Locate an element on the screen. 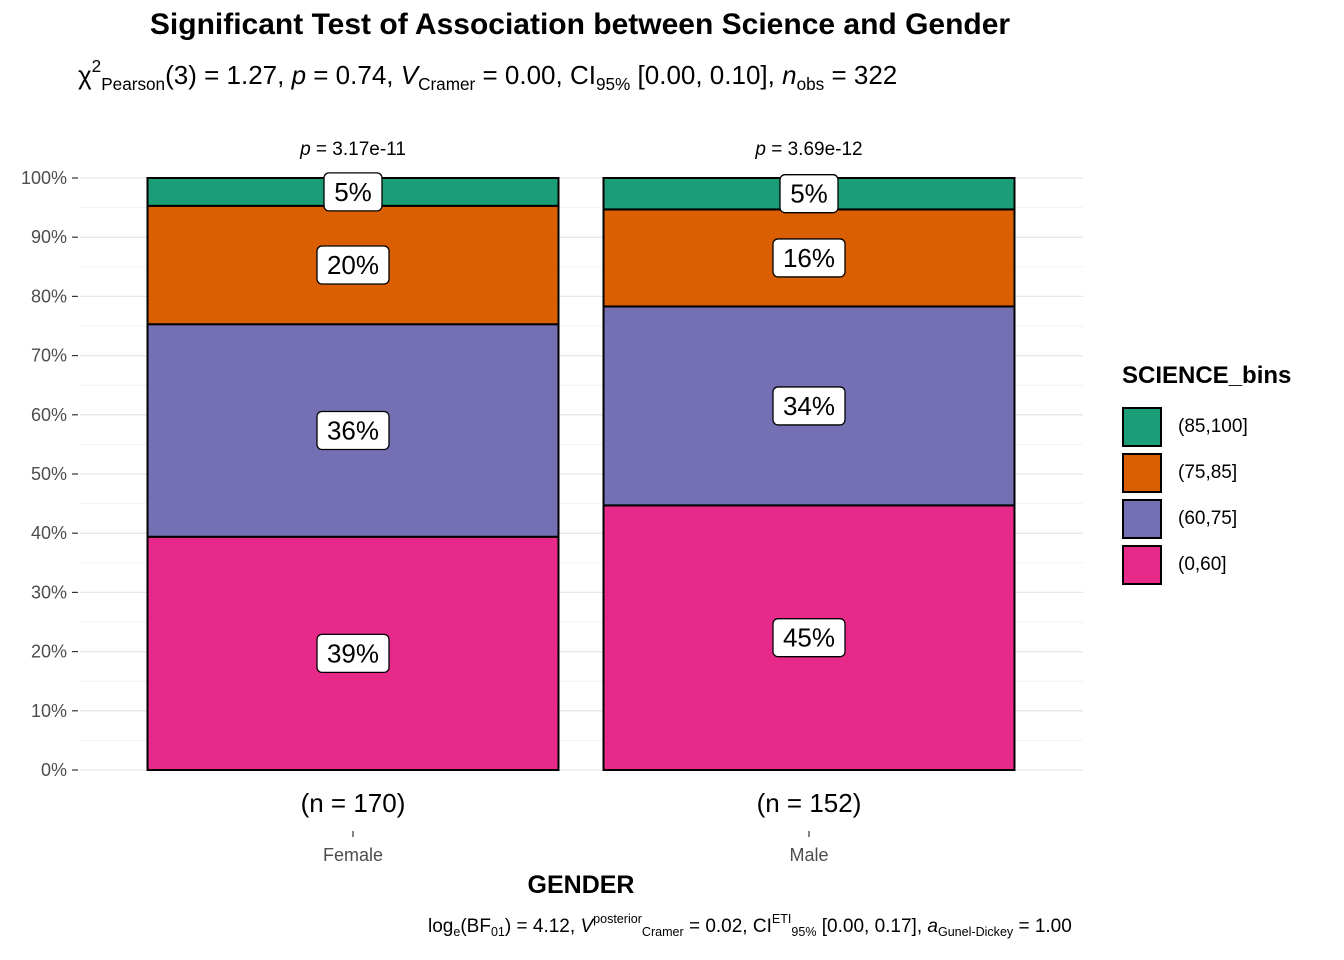 The image size is (1344, 960). legend-item: (0,60] is located at coordinates (1206, 565).